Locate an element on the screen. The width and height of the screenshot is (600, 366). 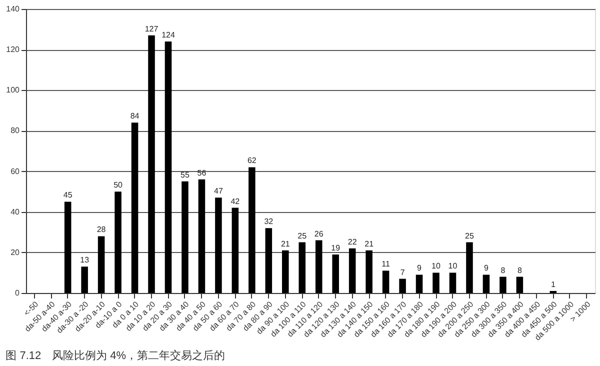
data-label: 127 is located at coordinates (151, 29).